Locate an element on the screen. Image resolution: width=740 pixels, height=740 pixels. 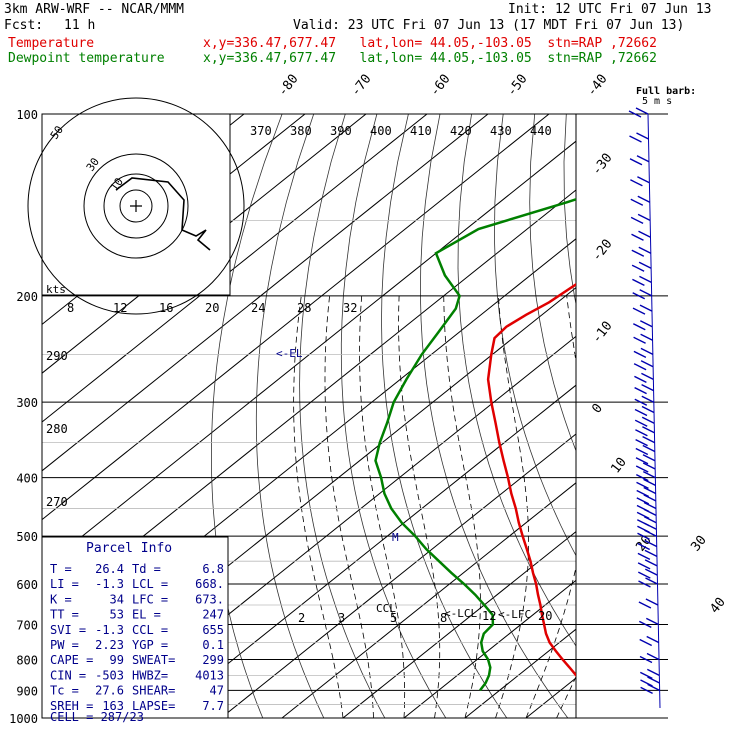
parcel-value: 27.6 is located at coordinates (109, 691).